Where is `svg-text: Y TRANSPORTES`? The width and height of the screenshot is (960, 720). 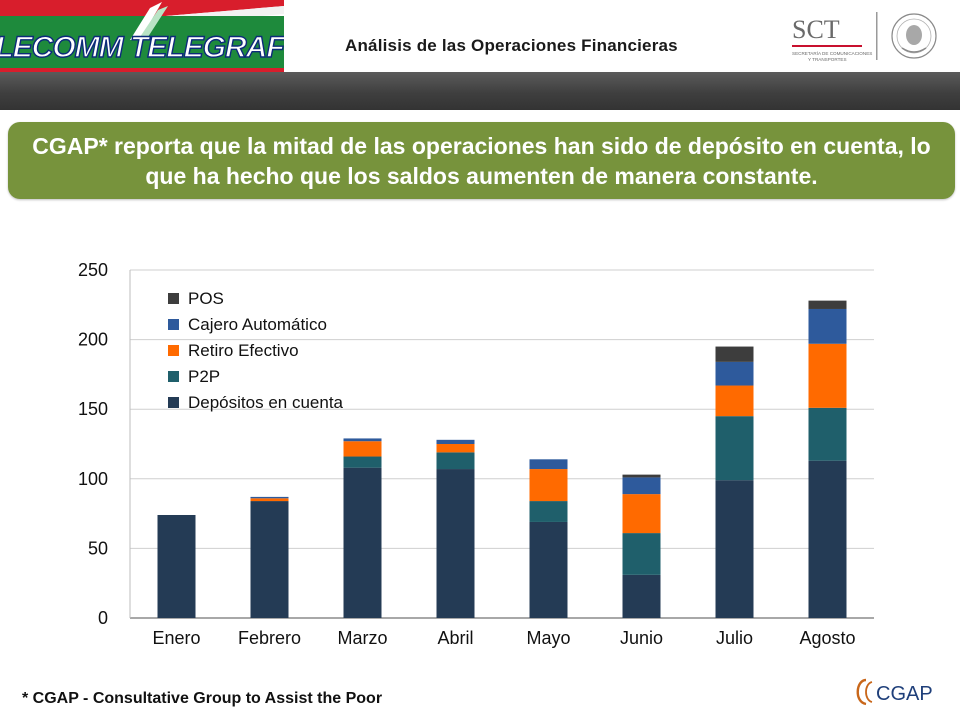 svg-text: Y TRANSPORTES is located at coordinates (827, 59).